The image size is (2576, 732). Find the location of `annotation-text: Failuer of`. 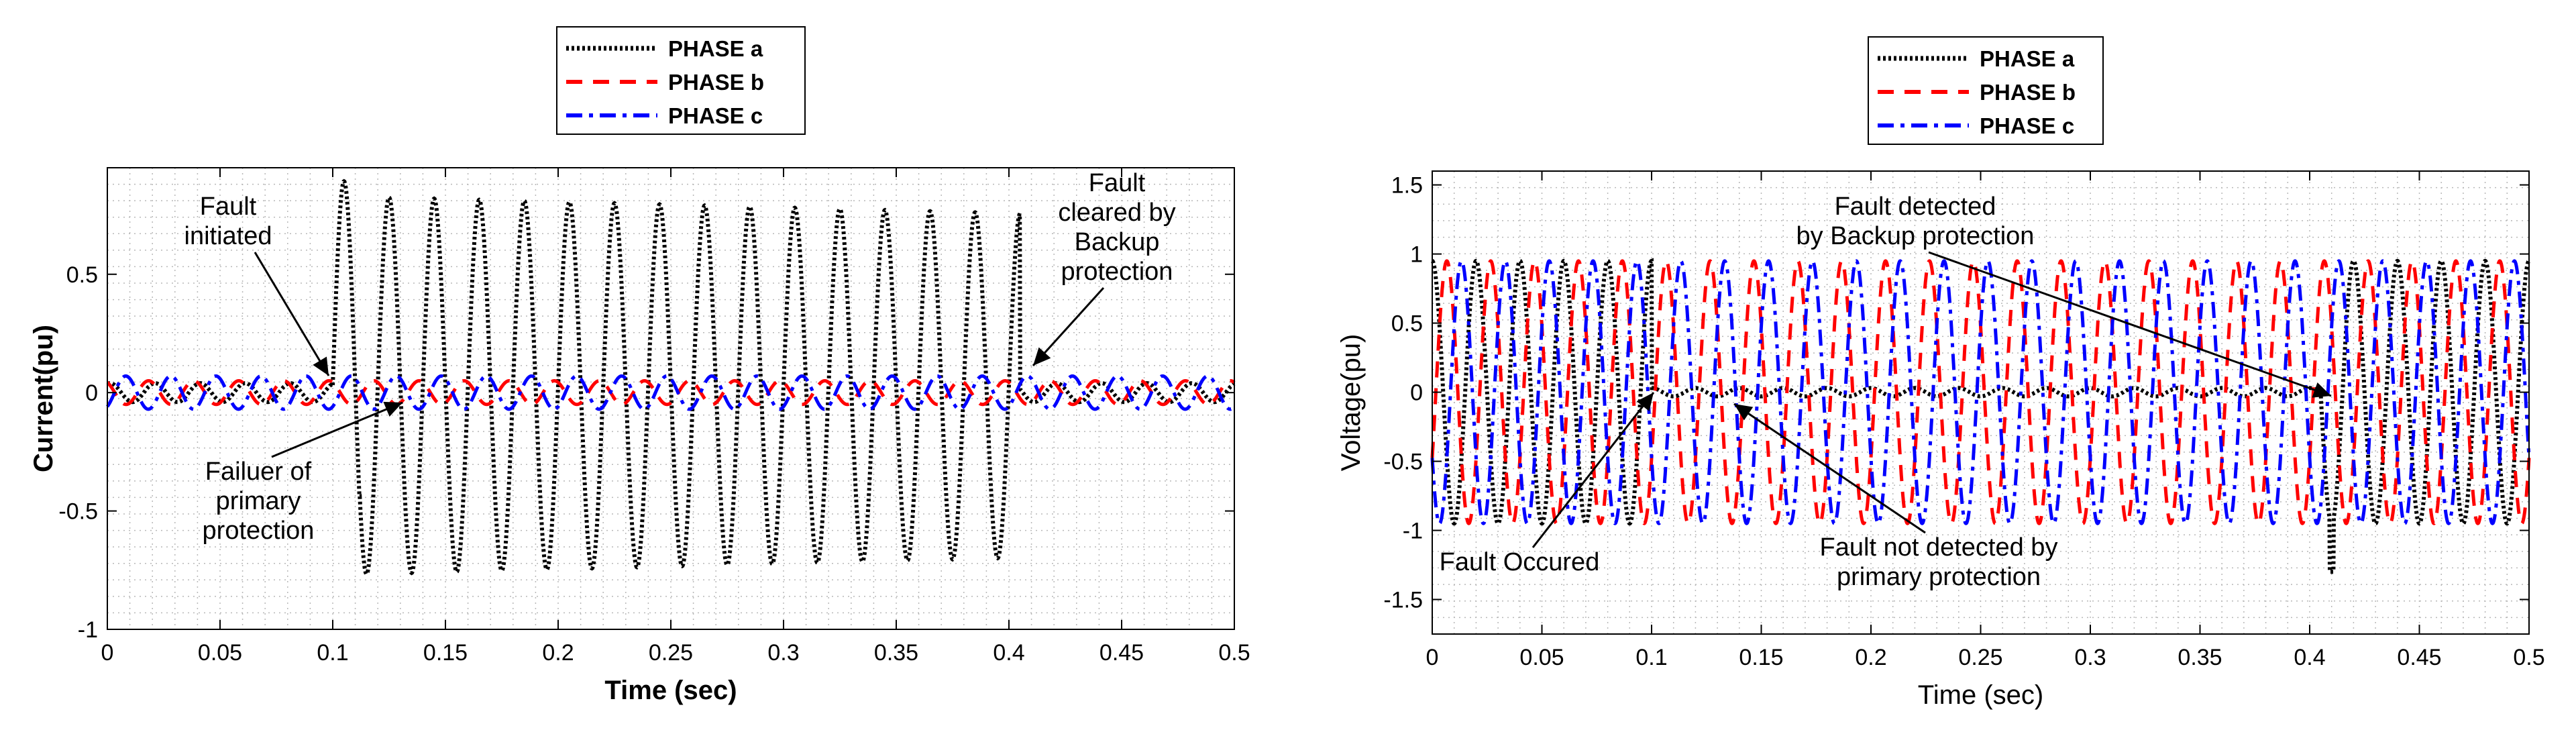

annotation-text: Failuer of is located at coordinates (258, 472).